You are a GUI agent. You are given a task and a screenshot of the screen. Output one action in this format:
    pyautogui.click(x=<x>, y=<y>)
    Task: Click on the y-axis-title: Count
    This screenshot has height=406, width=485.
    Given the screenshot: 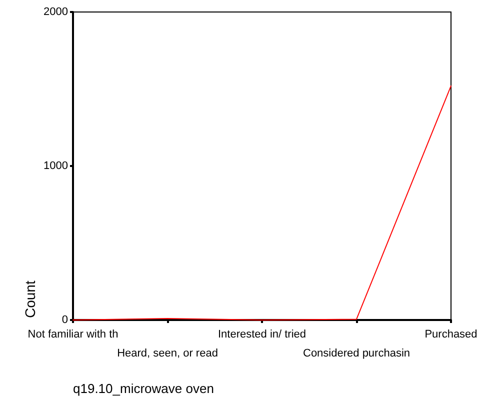 What is the action you would take?
    pyautogui.click(x=30, y=299)
    